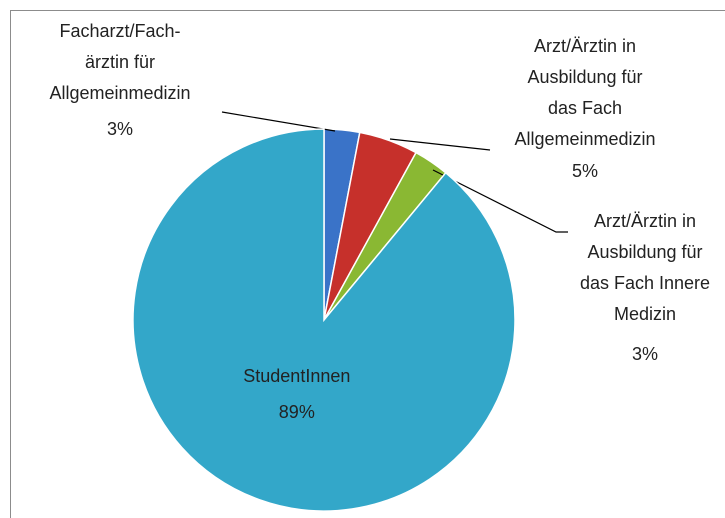  Describe the element at coordinates (119, 62) in the screenshot. I see `category-label: Facharzt/Fach-ärztin für Allgemeinmedizin` at that location.